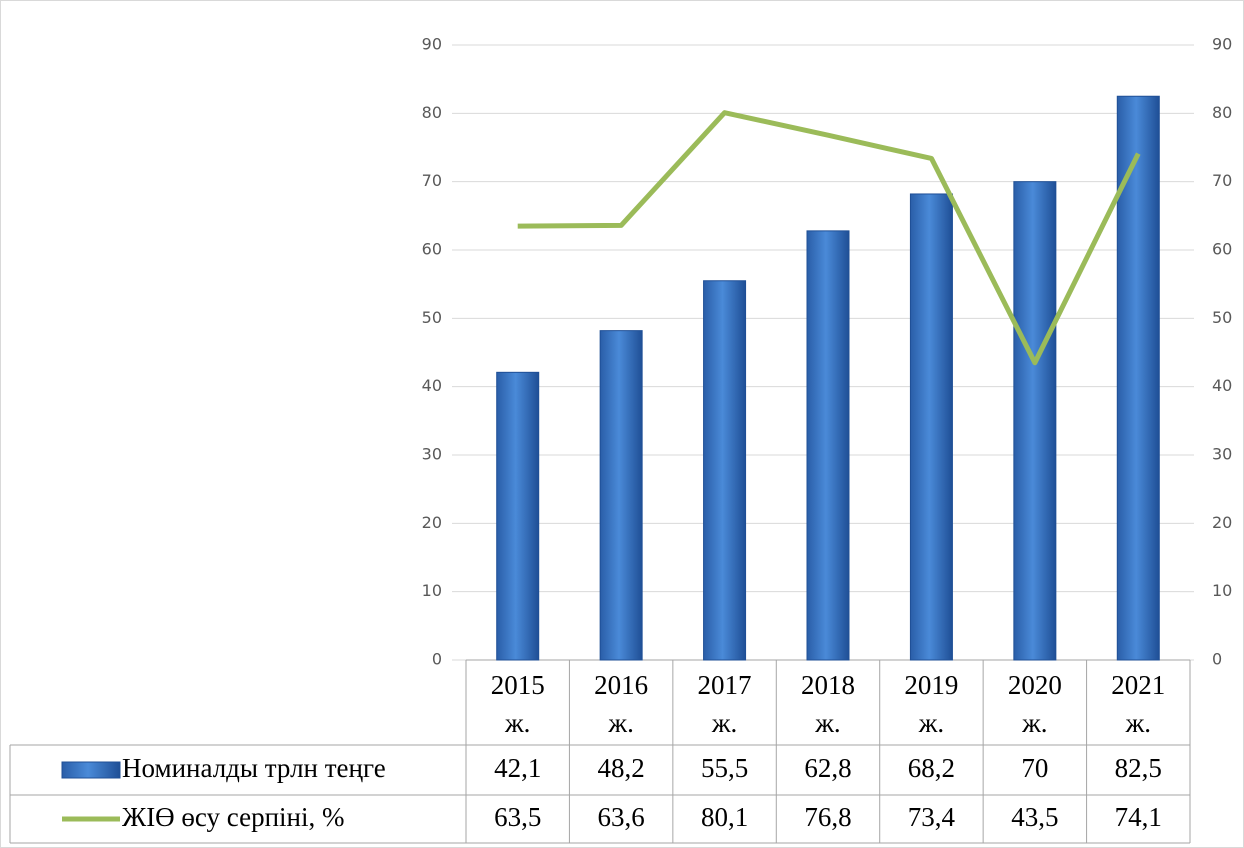 This screenshot has height=848, width=1244. I want to click on y-tick-label: 30, so click(432, 454).